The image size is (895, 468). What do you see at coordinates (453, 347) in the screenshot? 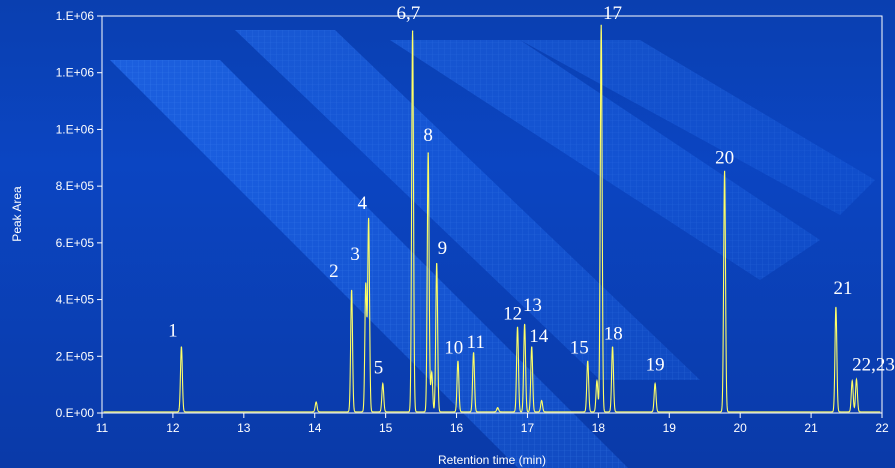
I see `peak-label: 10` at bounding box center [453, 347].